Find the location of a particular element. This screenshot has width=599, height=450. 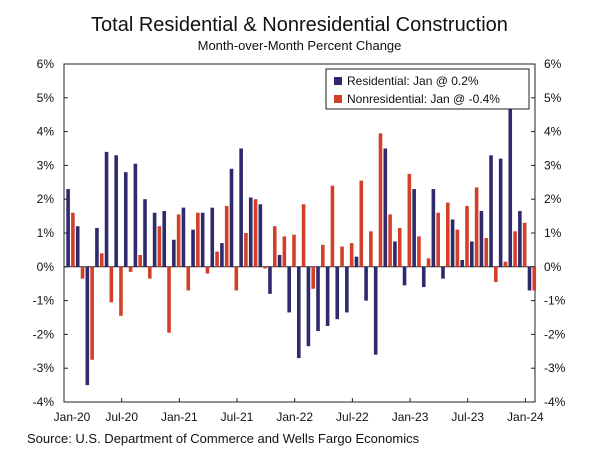

legend-label: Nonresidential: Jan @ -0.4% is located at coordinates (423, 99).